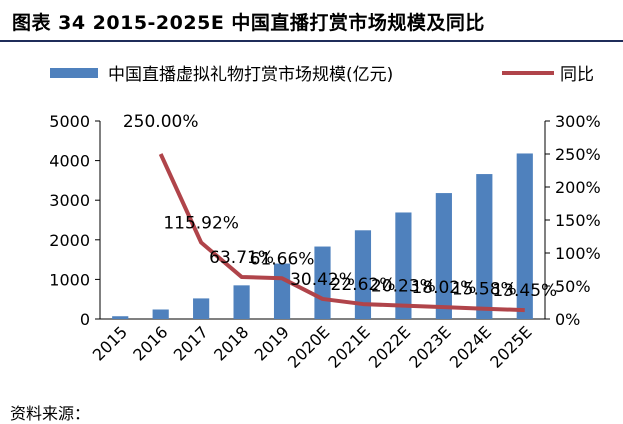  Describe the element at coordinates (470, 346) in the screenshot. I see `x-axis-tick-label: 2024E` at that location.